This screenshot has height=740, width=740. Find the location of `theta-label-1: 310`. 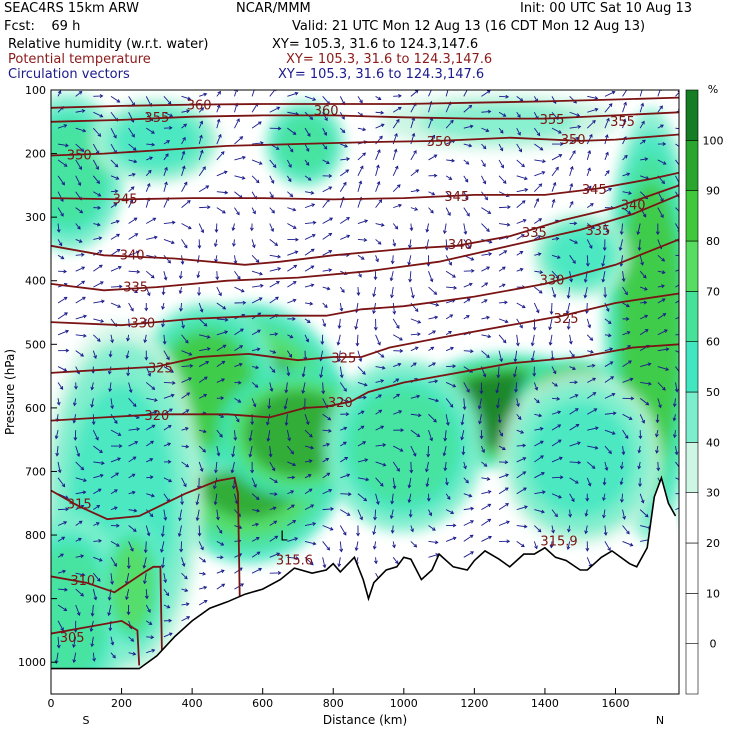

theta-label-1: 310 is located at coordinates (82, 581).